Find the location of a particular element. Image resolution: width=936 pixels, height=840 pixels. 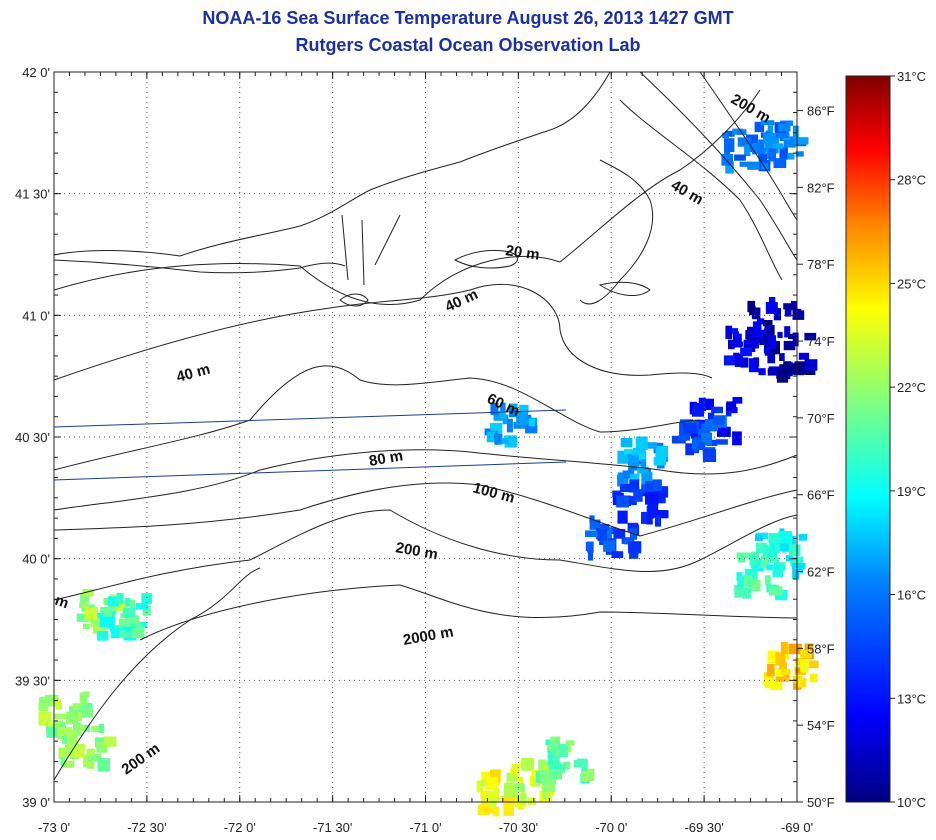

lat-tick-label: 39 30' is located at coordinates (32, 680).